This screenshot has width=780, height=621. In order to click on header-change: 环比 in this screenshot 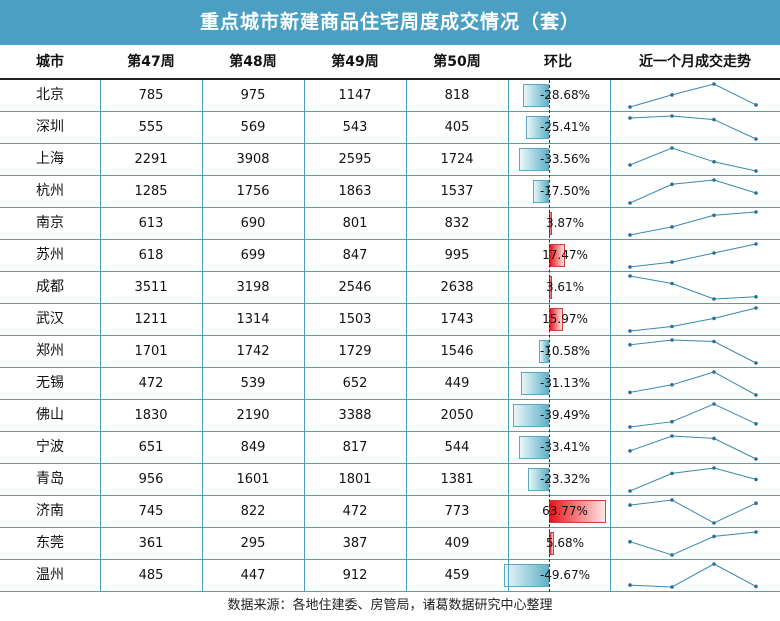, I will do `click(558, 62)`.